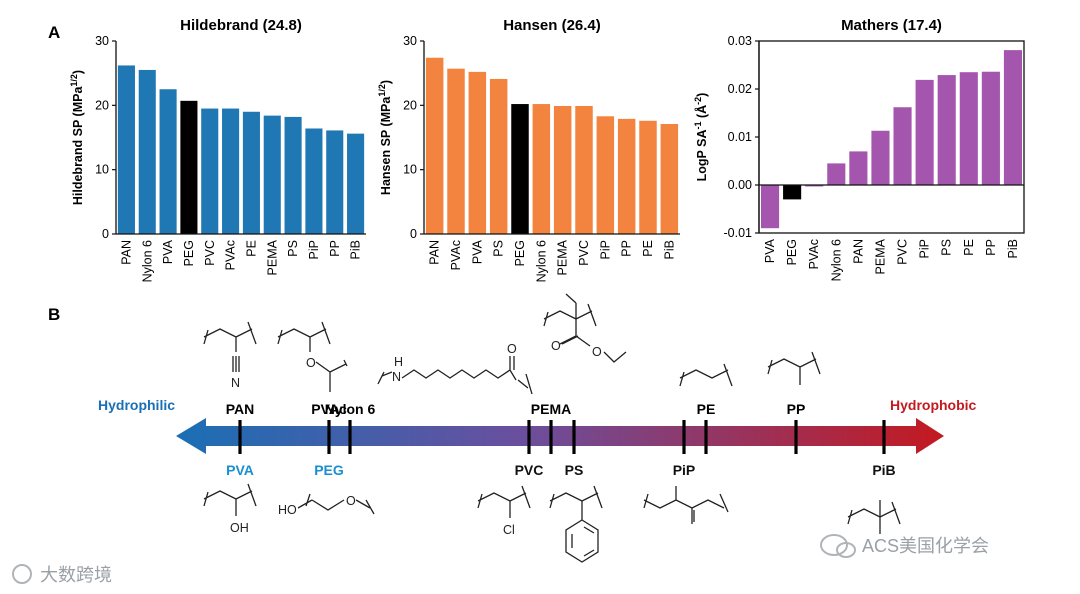 Image resolution: width=1080 pixels, height=594 pixels. Describe the element at coordinates (240, 409) in the screenshot. I see `scale-label-pan: PAN` at that location.